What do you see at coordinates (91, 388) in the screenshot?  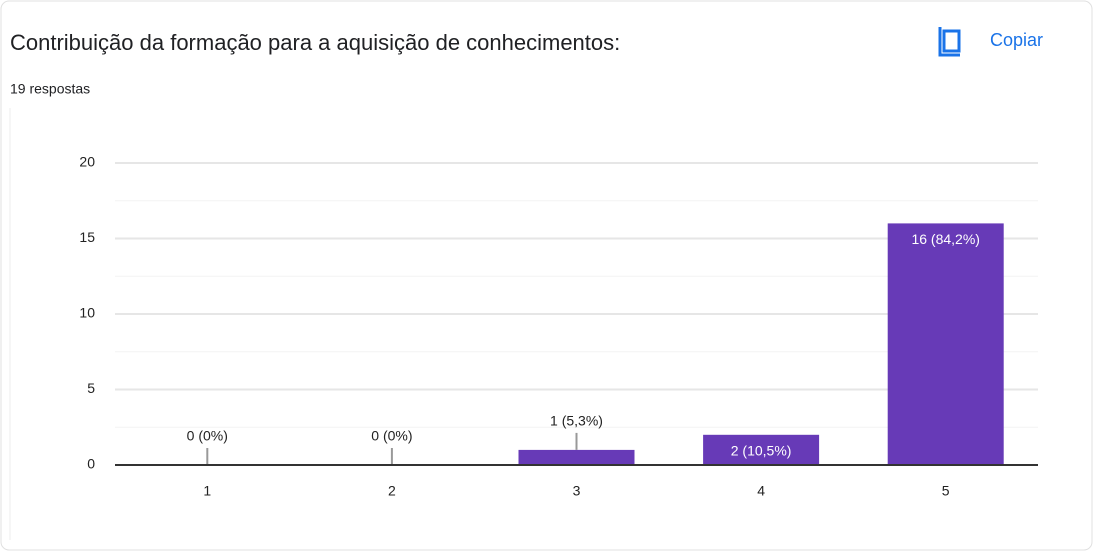 I see `y-tick-label: 5` at bounding box center [91, 388].